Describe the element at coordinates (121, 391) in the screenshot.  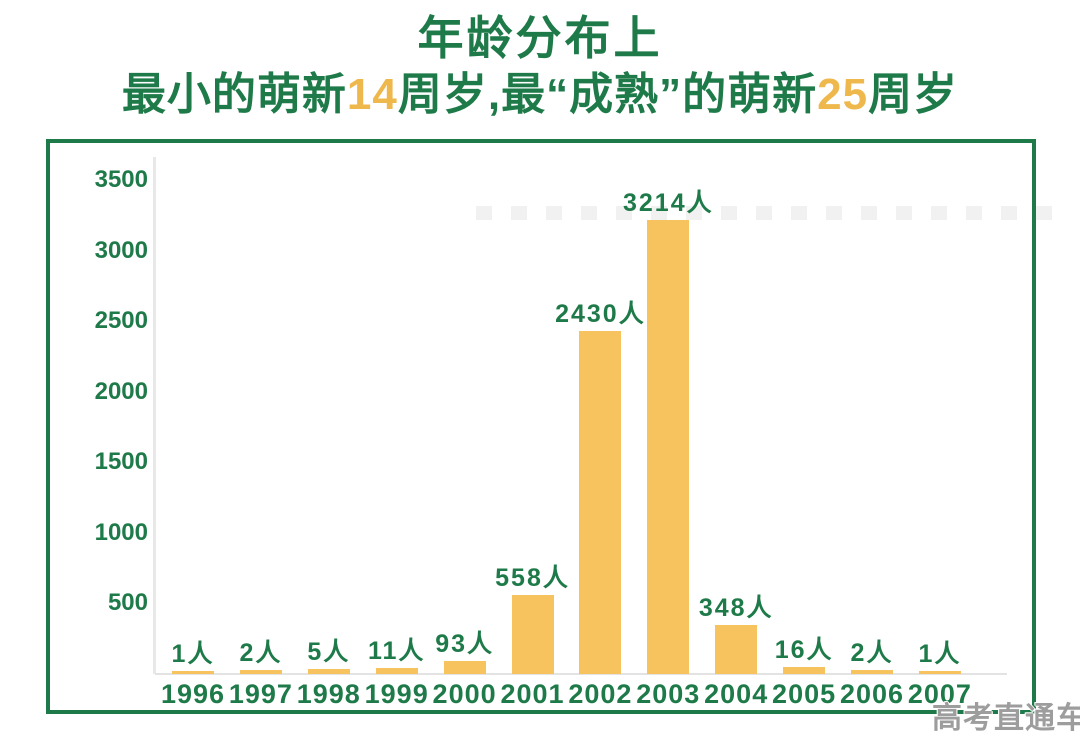
I see `y-tick-label: 2000` at that location.